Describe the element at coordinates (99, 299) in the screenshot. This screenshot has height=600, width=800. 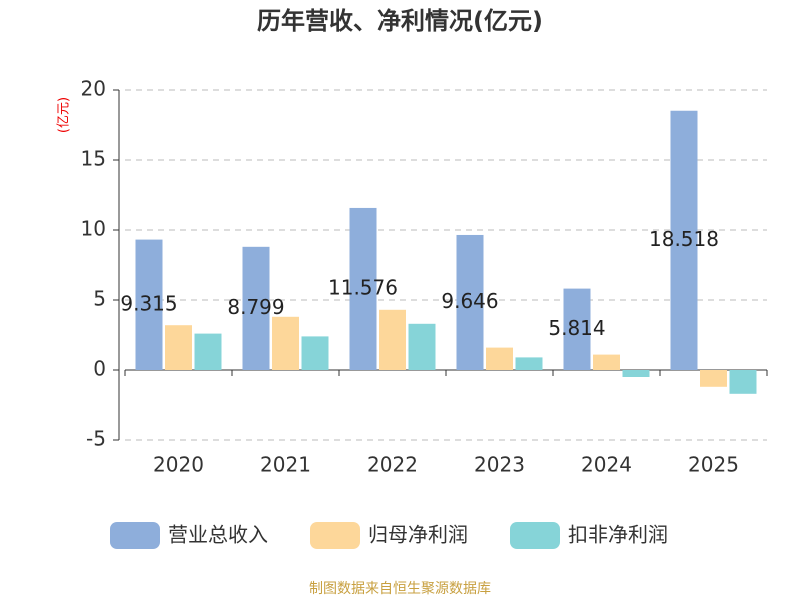
I see `y-tick-label: 5` at that location.